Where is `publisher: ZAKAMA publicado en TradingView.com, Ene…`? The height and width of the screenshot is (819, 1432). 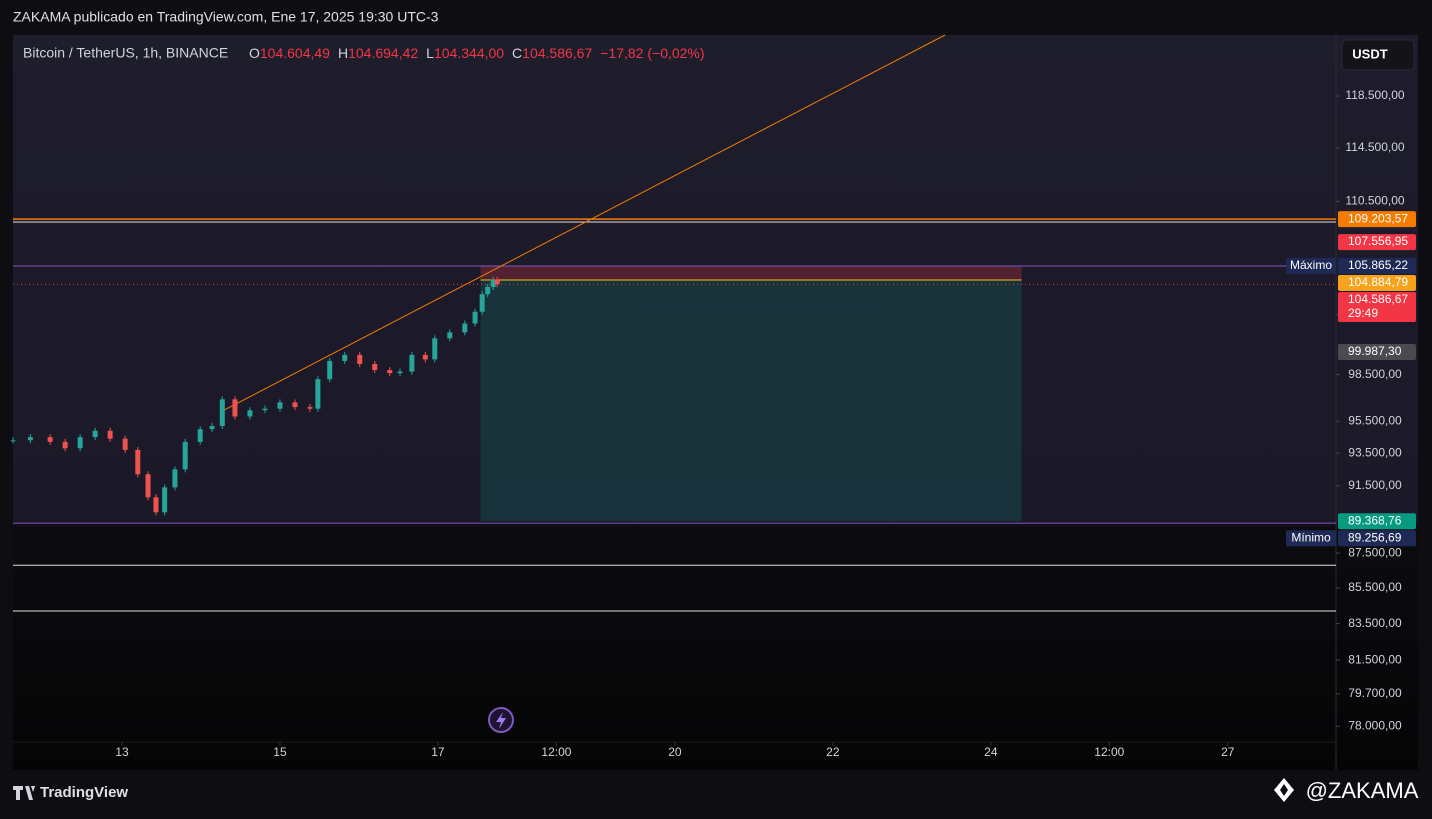 publisher: ZAKAMA publicado en TradingView.com, Ene… is located at coordinates (226, 17).